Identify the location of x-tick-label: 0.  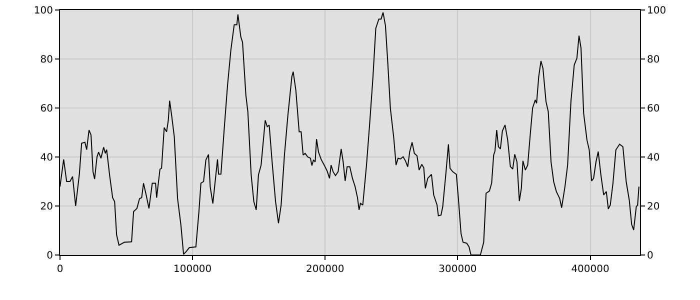
(60, 269).